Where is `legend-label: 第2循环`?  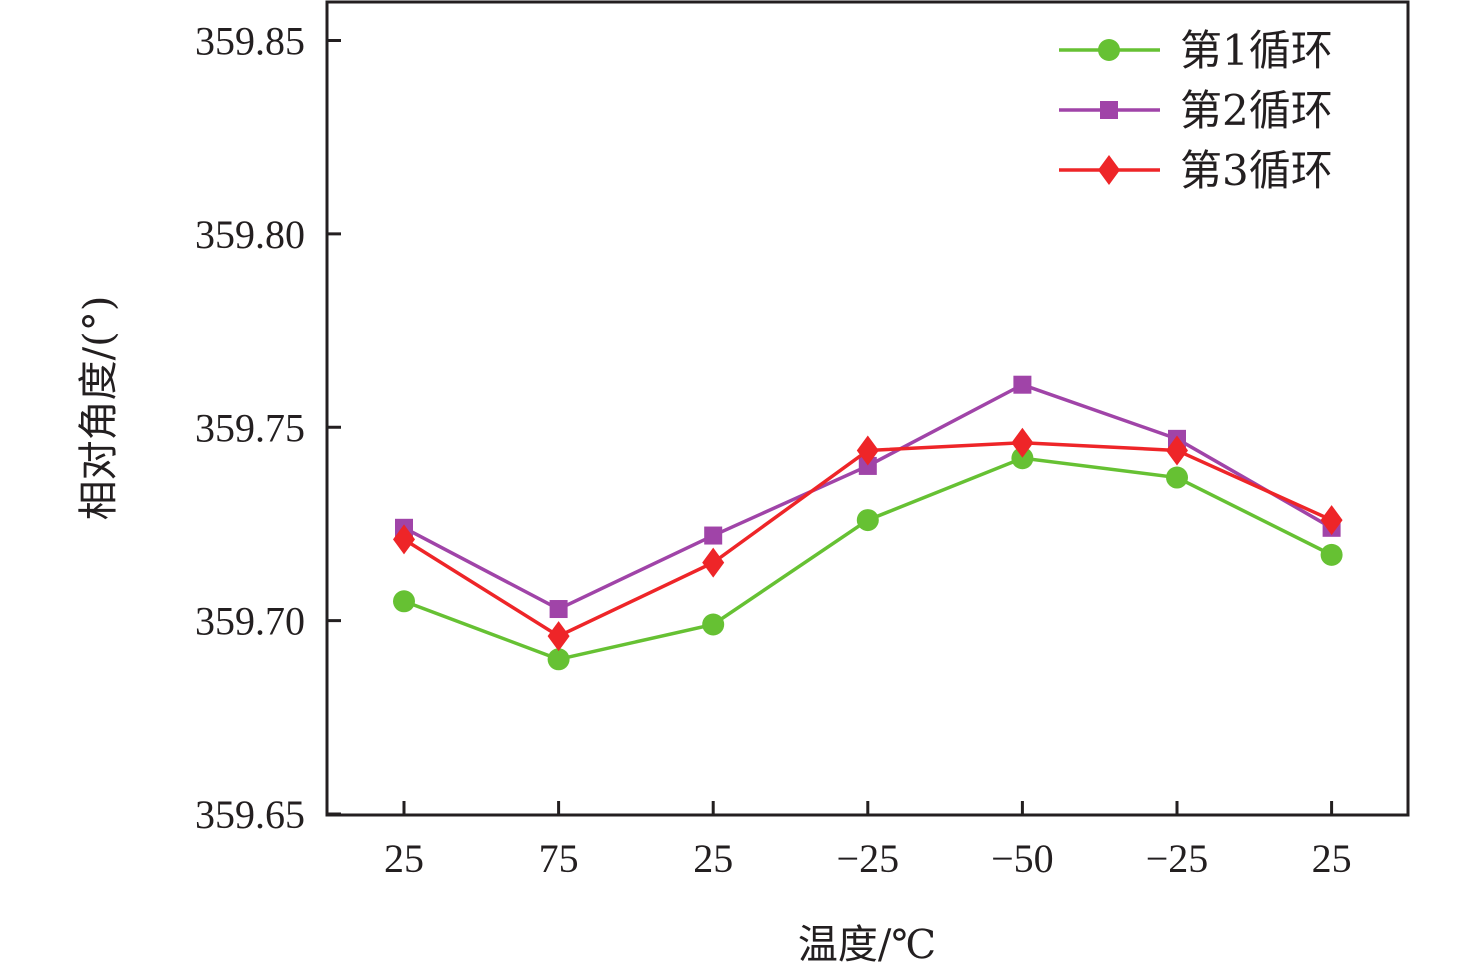
legend-label: 第2循环 is located at coordinates (1256, 110).